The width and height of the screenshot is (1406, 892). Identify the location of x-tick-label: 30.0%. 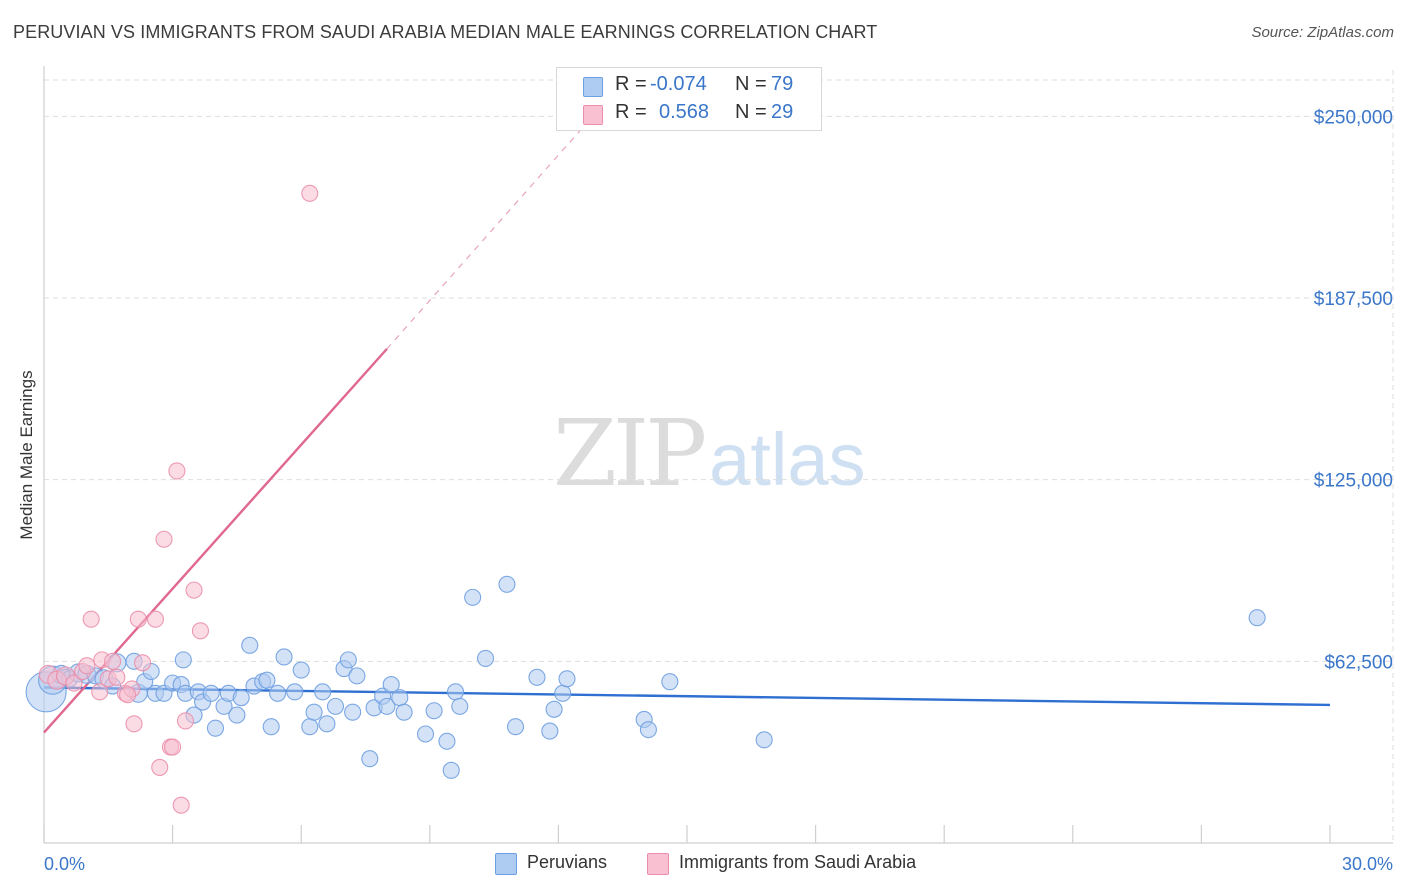
(1367, 864).